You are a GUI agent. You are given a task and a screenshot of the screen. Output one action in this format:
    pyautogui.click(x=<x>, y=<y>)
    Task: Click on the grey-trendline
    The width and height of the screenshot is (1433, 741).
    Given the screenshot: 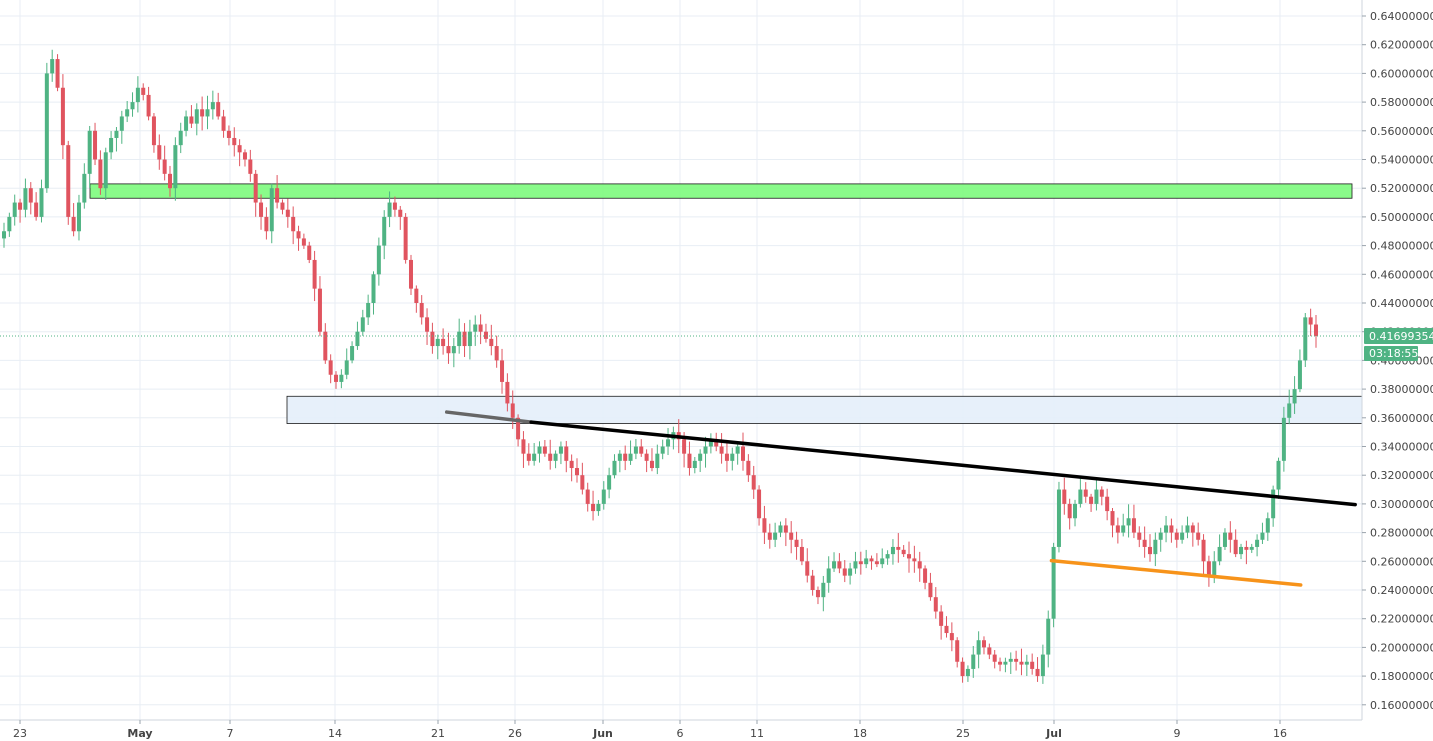 What is the action you would take?
    pyautogui.click(x=488, y=417)
    